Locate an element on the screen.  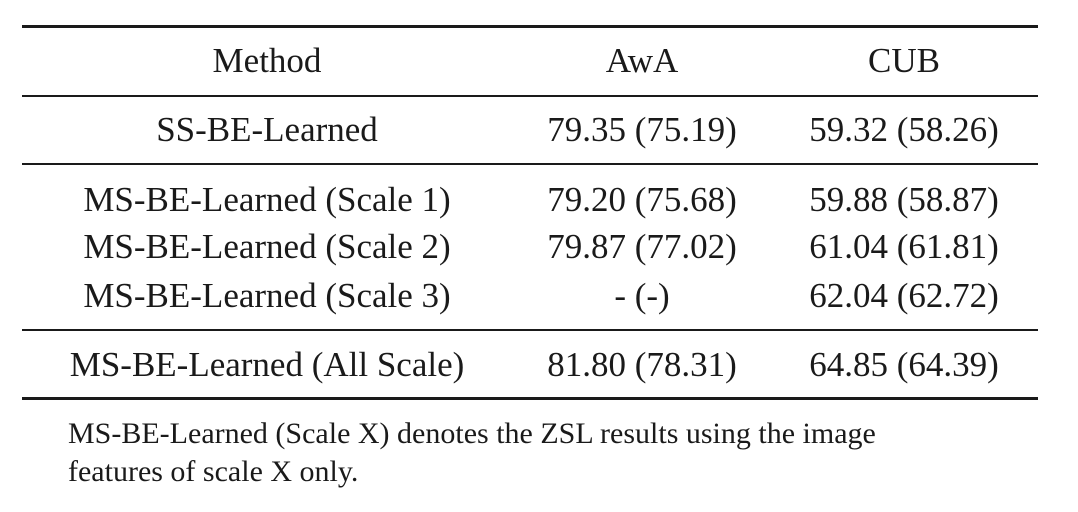
table-row-awa: 79.35 (75.19) is located at coordinates (642, 129).